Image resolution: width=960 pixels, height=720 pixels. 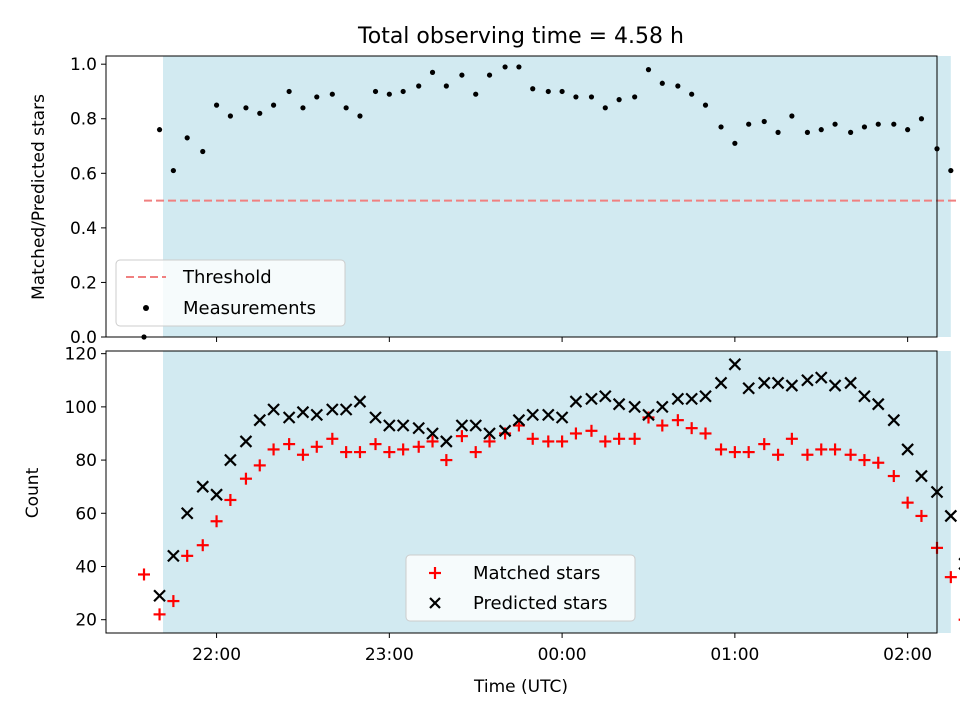 What do you see at coordinates (146, 308) in the screenshot?
I see `legend-measurements-swatch` at bounding box center [146, 308].